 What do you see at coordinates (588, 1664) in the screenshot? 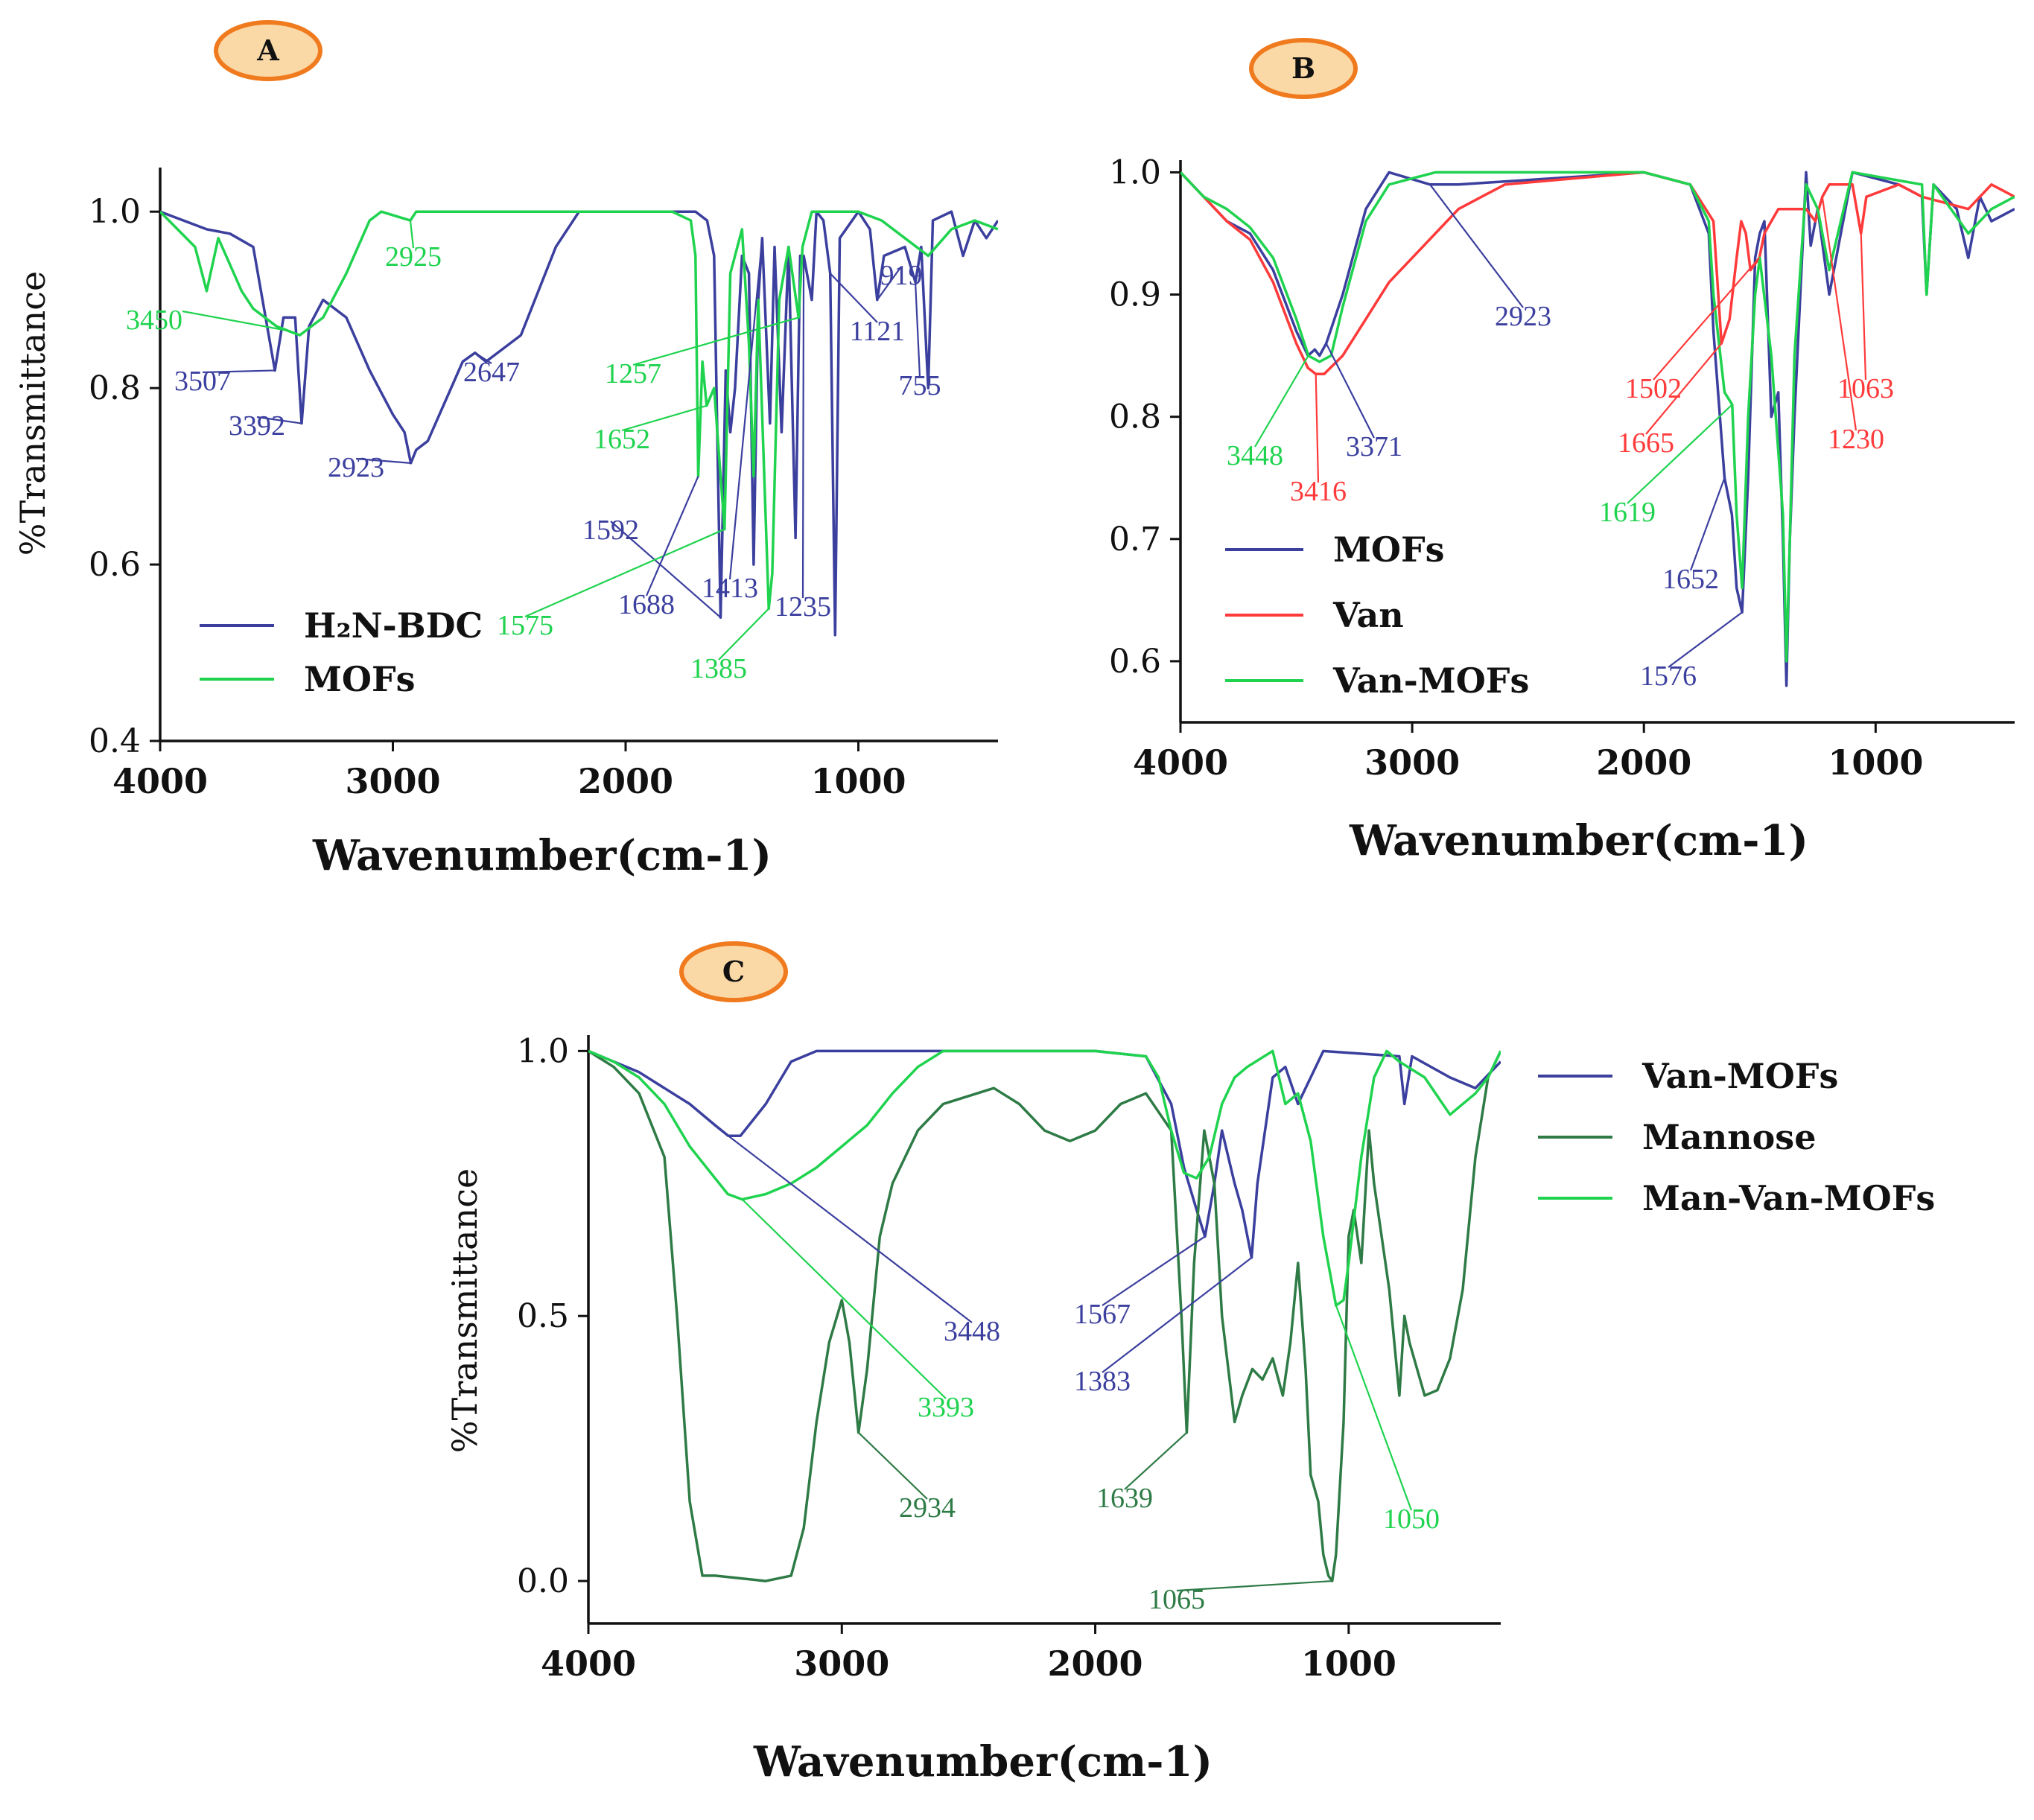
I see `x-tick-label: 4000` at bounding box center [588, 1664].